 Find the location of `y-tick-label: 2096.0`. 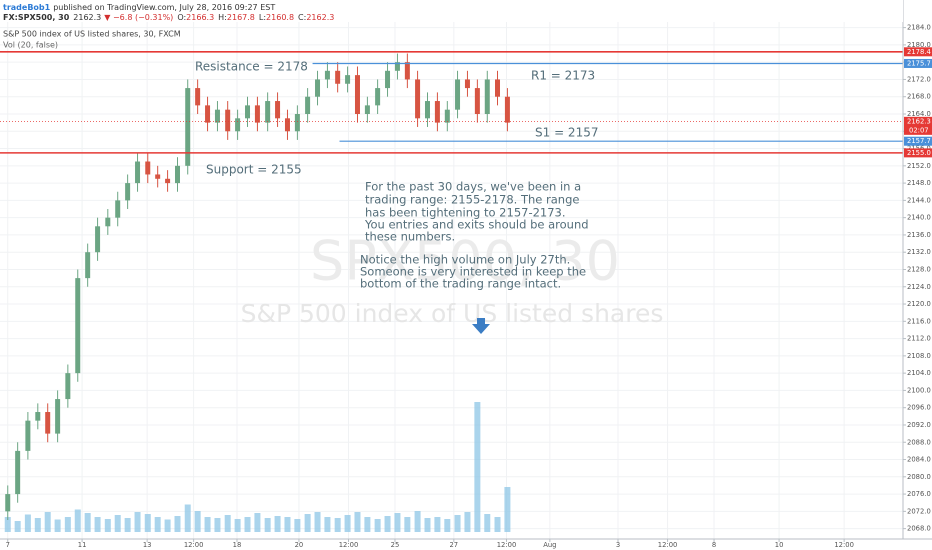

y-tick-label: 2096.0 is located at coordinates (919, 408).